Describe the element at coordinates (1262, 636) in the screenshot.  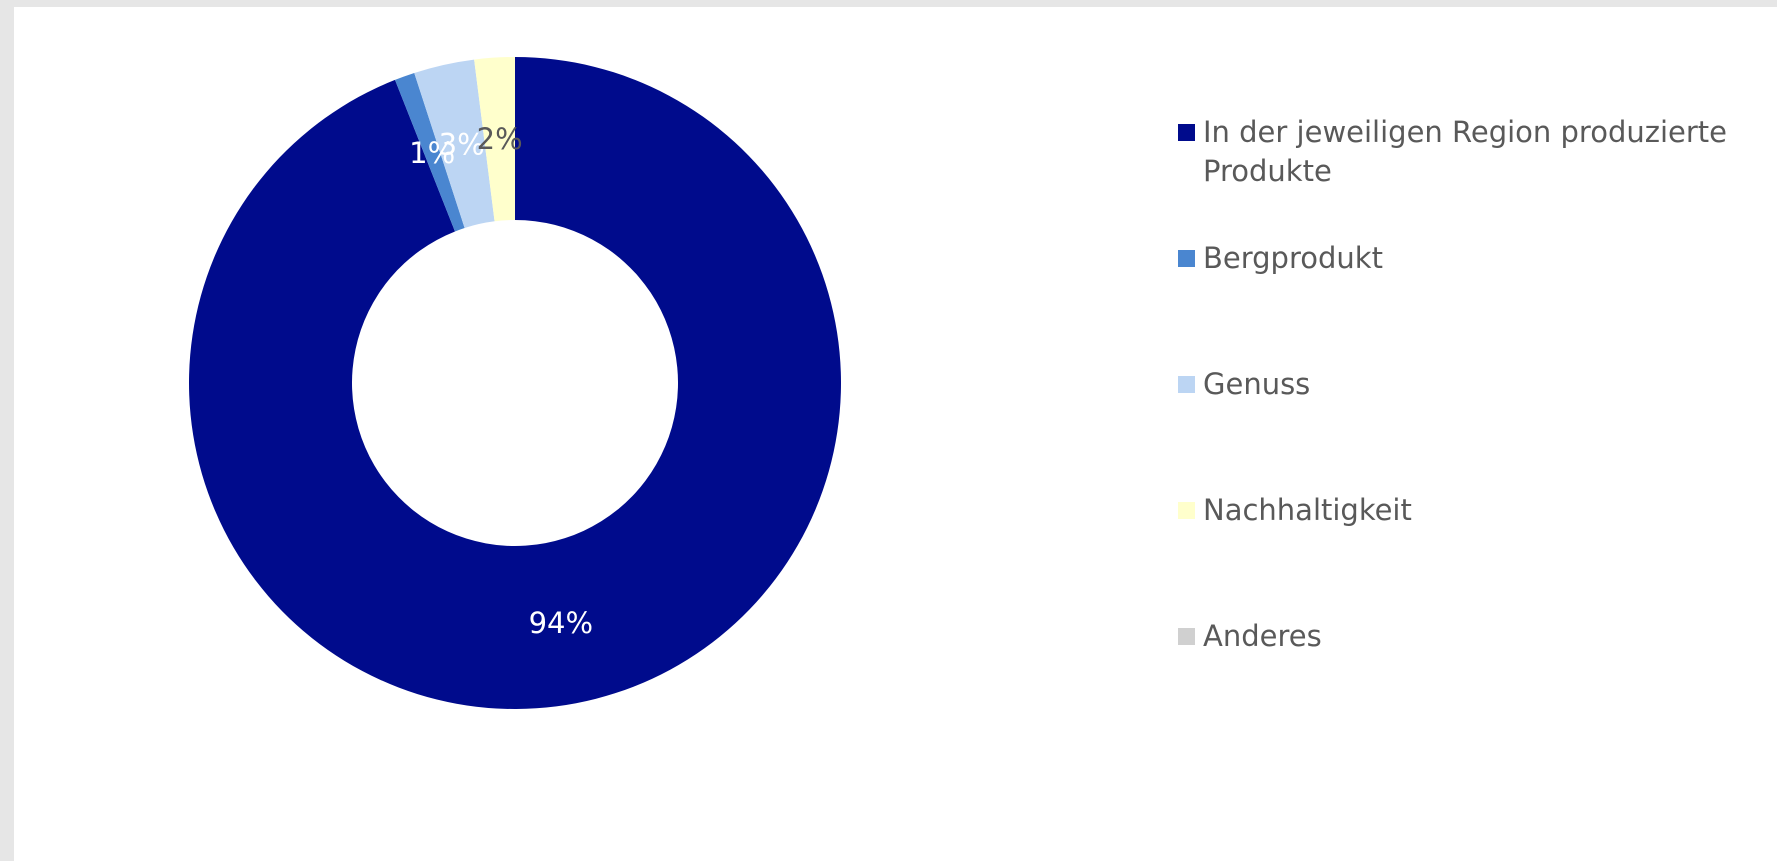
I see `legend-label: Anderes` at that location.